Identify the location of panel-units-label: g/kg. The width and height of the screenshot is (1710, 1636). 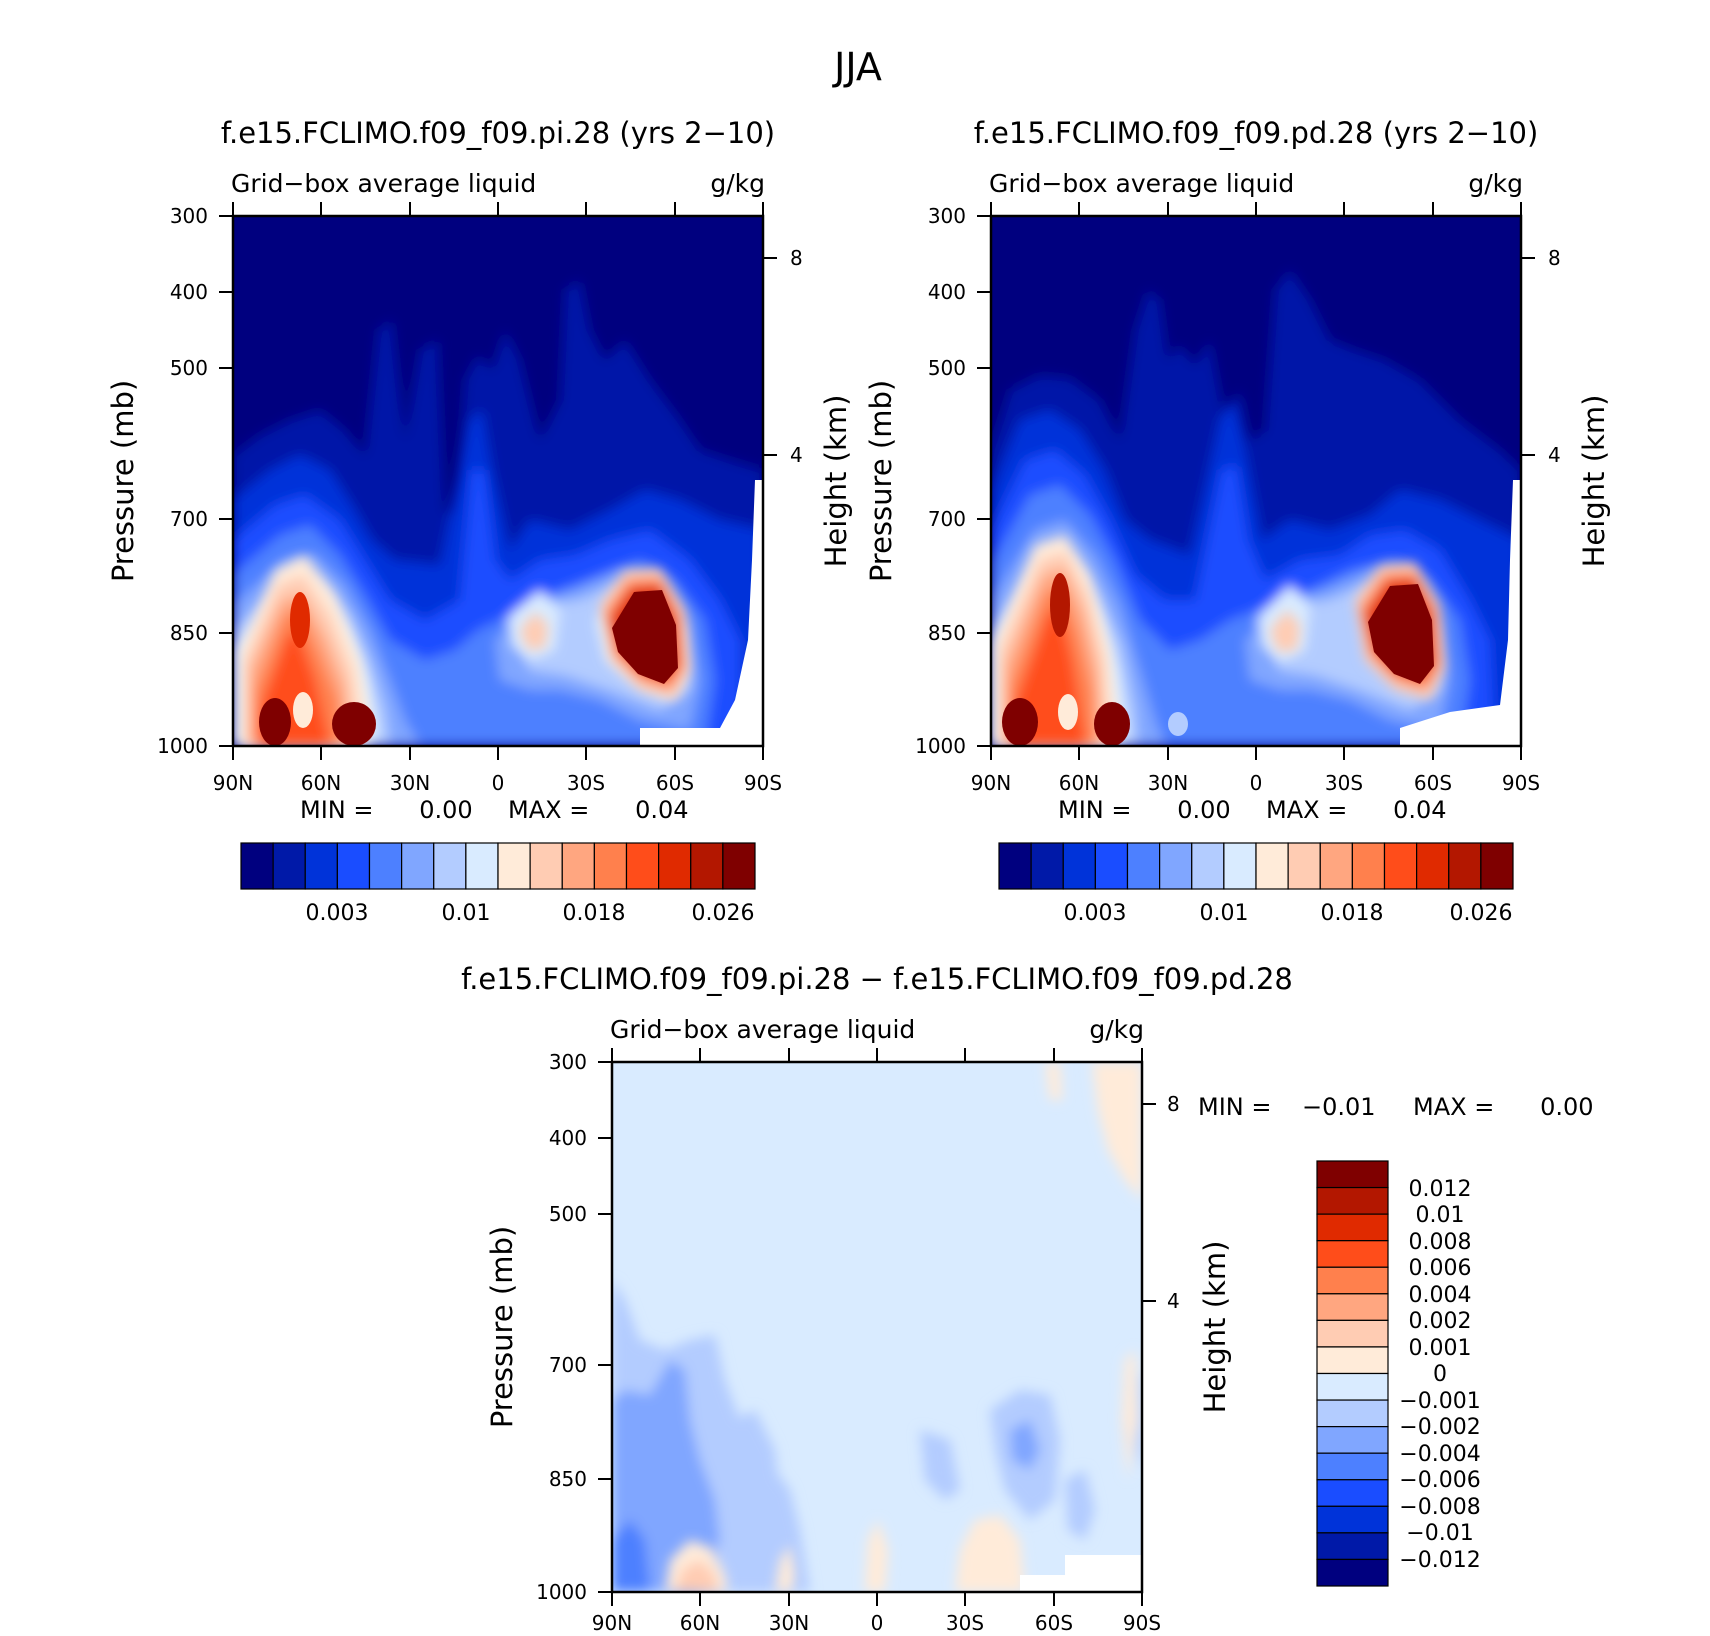
(1495, 183).